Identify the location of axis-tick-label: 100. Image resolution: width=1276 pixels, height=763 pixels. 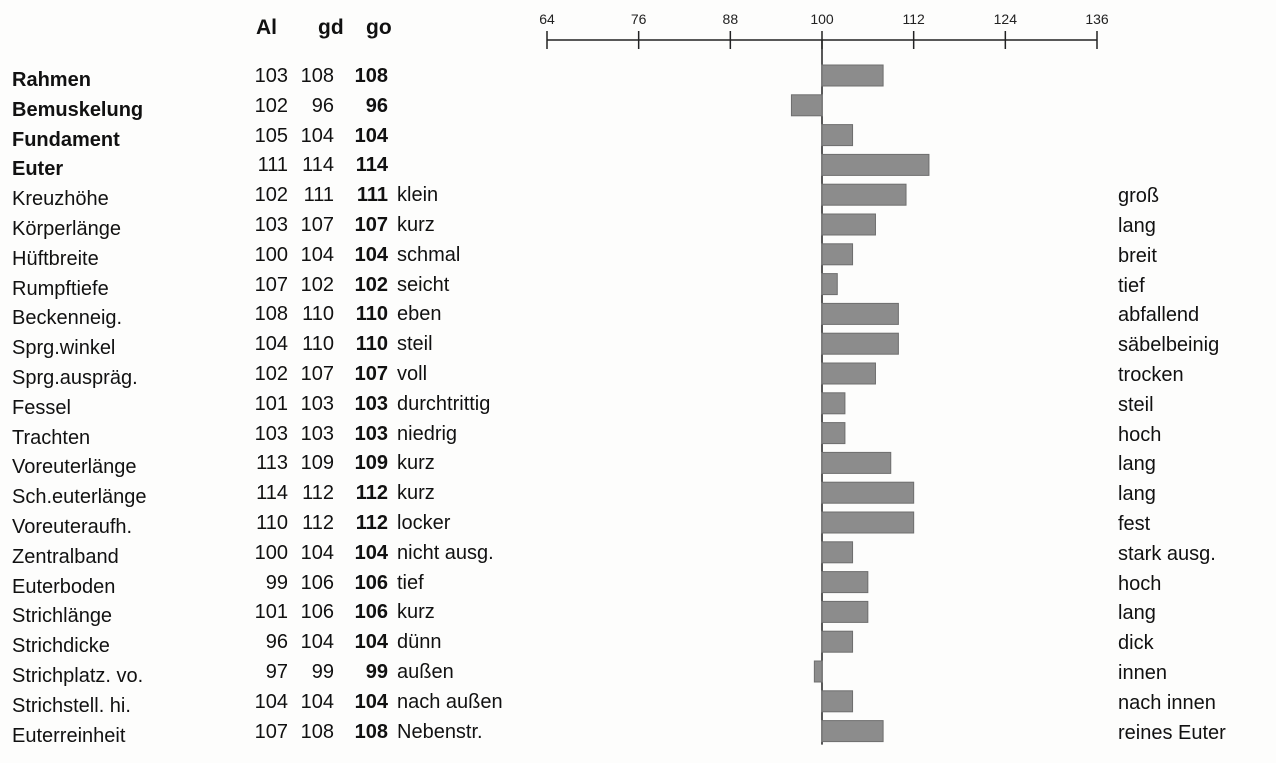
(822, 19).